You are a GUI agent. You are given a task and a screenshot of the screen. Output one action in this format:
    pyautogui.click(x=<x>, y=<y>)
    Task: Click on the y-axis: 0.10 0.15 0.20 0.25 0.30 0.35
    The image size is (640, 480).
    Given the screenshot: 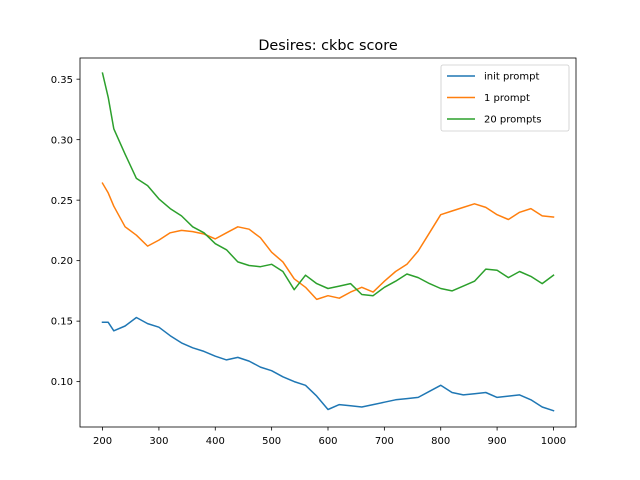 What is the action you would take?
    pyautogui.click(x=65, y=231)
    